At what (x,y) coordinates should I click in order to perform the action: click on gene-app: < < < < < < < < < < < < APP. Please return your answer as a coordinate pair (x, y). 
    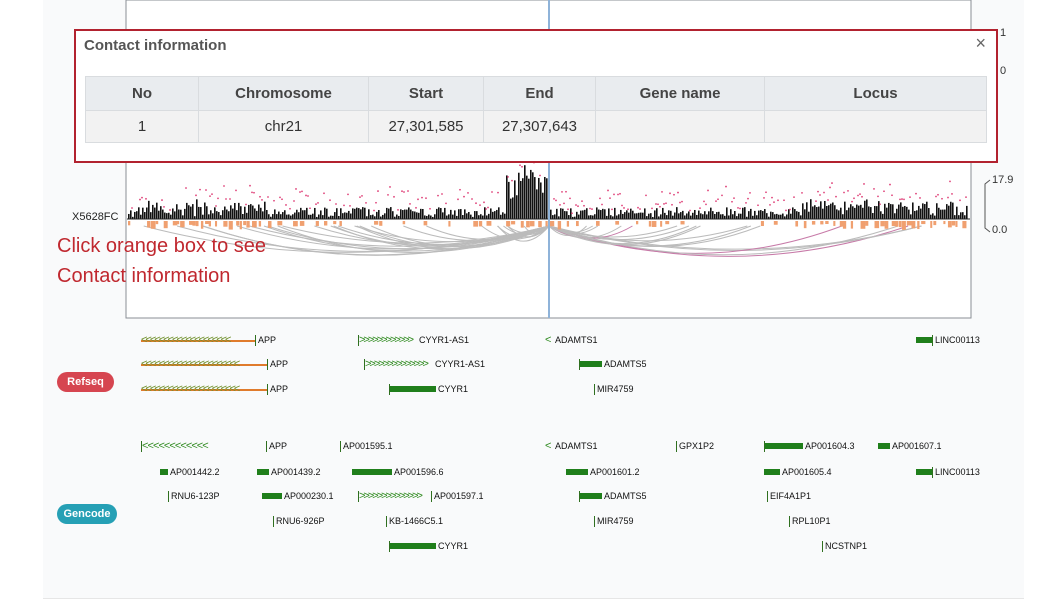
    Looking at the image, I should click on (214, 446).